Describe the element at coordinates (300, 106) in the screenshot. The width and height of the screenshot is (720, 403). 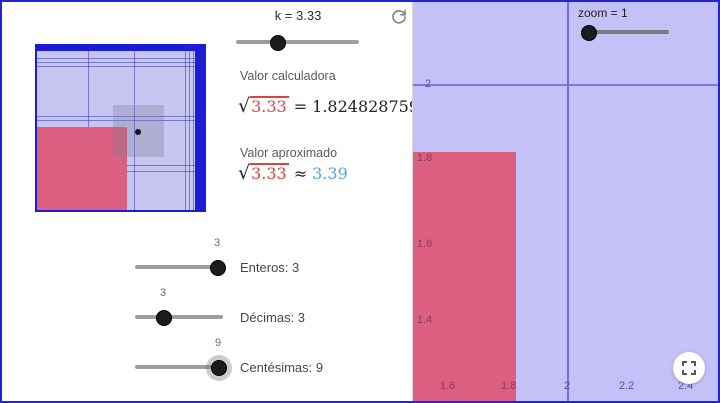
I see `equals-sign: =` at that location.